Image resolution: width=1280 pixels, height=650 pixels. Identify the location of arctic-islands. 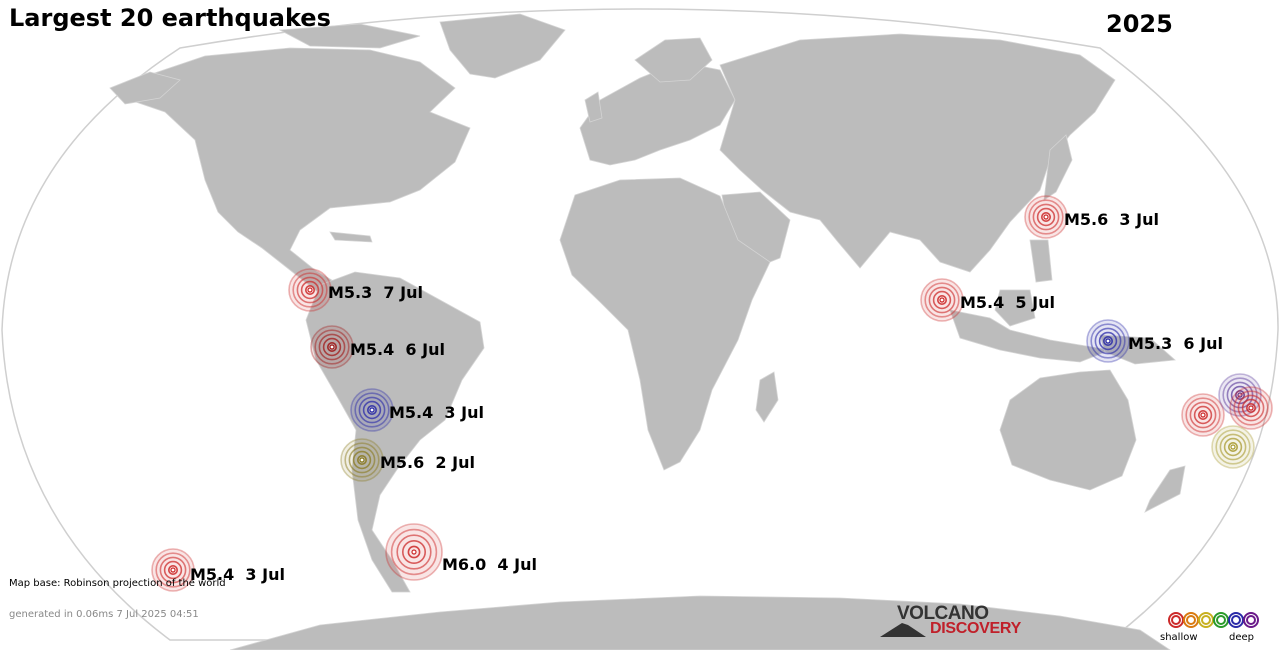
(349, 36).